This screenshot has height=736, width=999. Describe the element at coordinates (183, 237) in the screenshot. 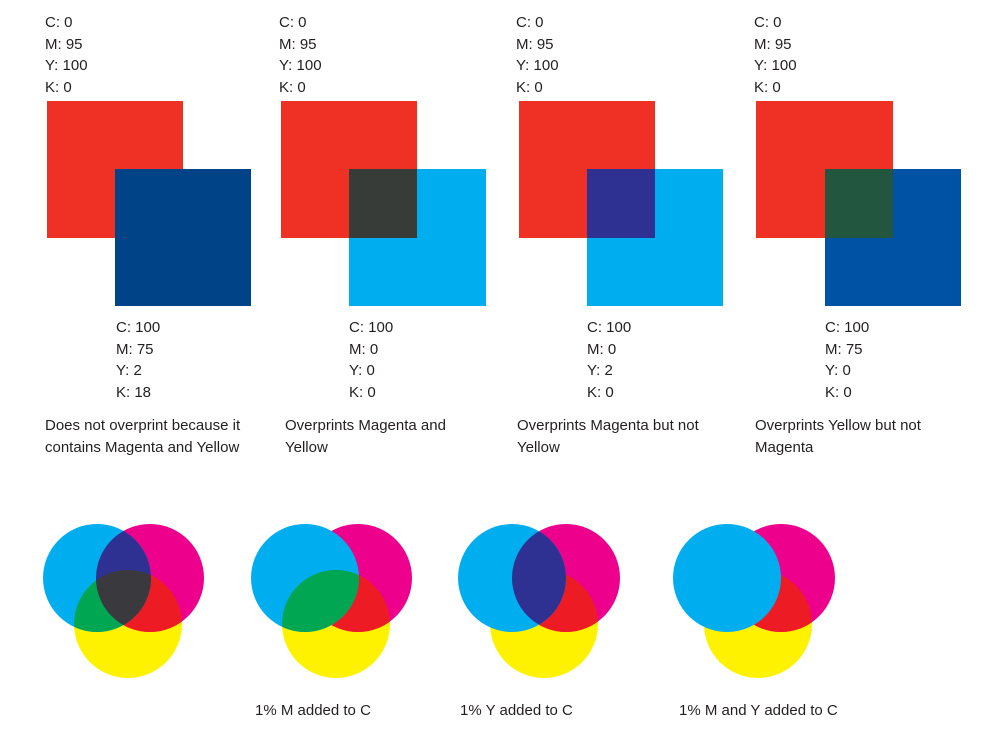

I see `panel-1-navy-square` at that location.